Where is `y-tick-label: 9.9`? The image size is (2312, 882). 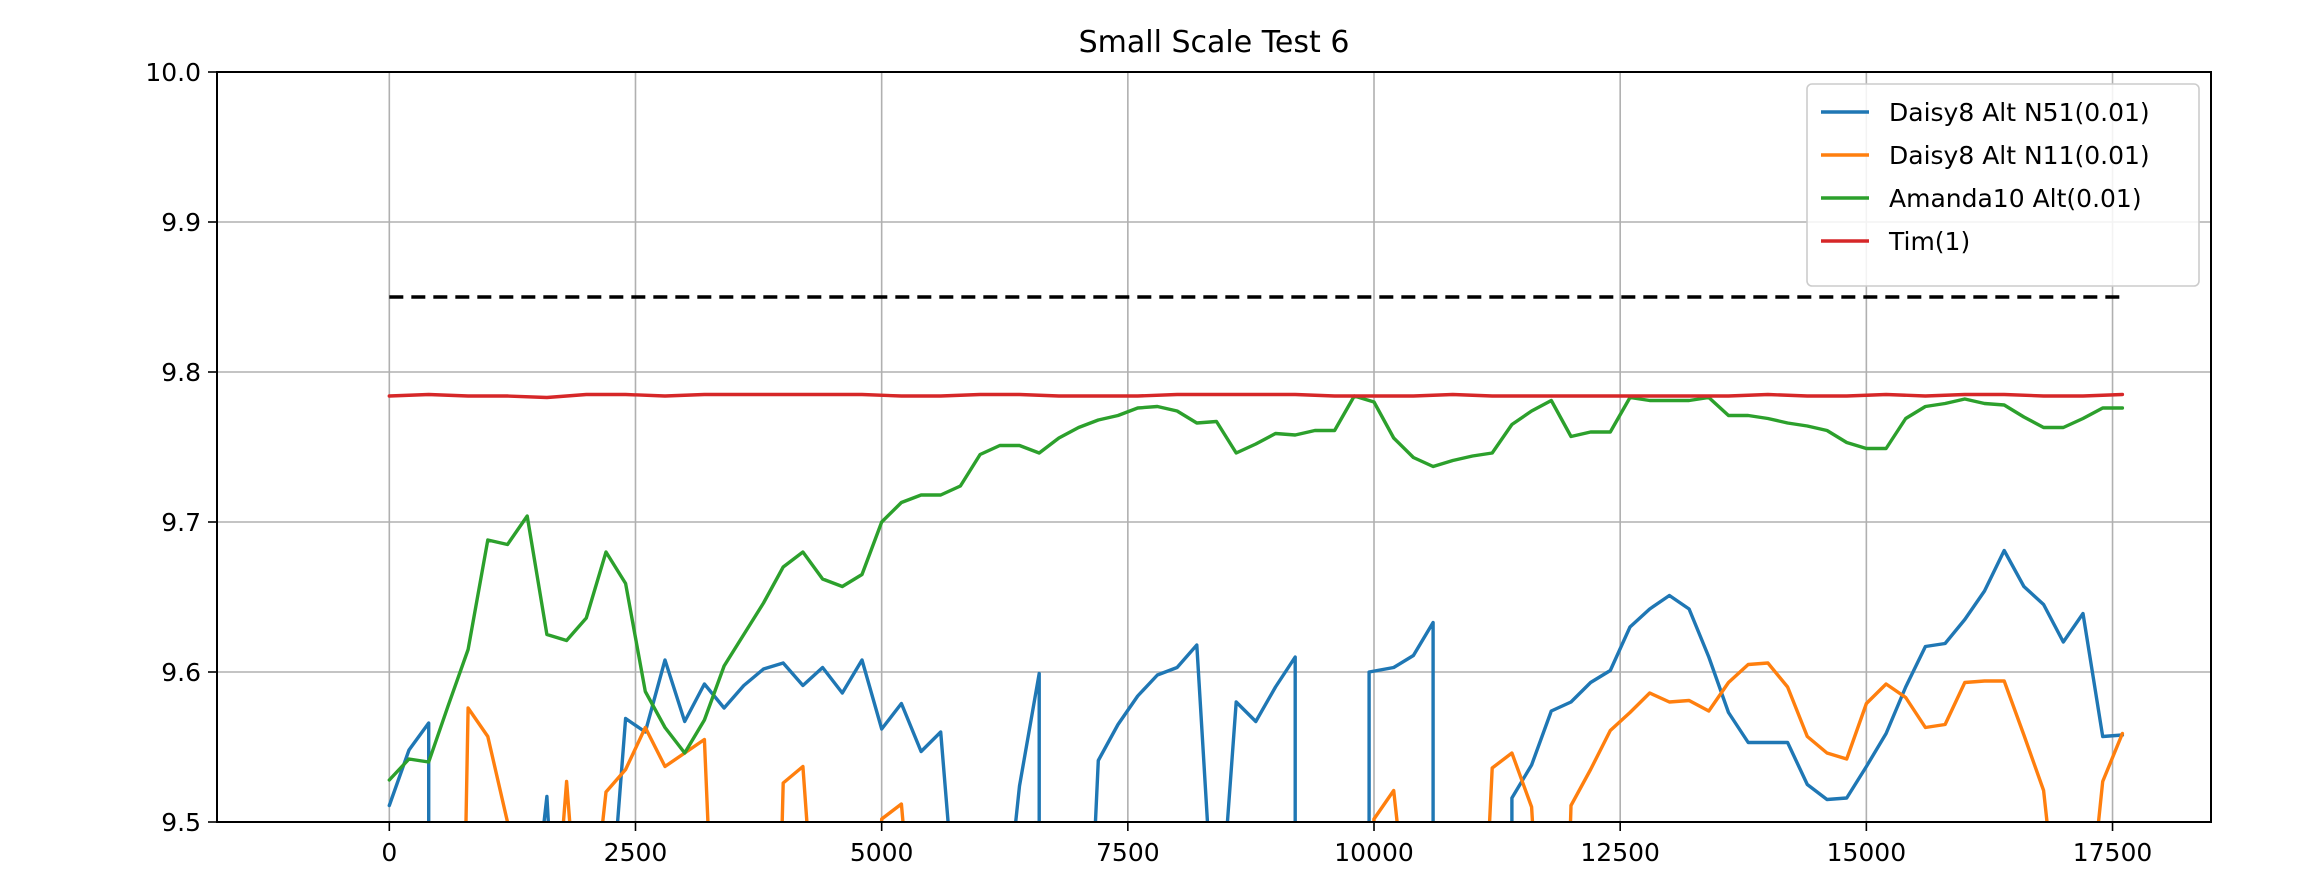
y-tick-label: 9.9 is located at coordinates (181, 222).